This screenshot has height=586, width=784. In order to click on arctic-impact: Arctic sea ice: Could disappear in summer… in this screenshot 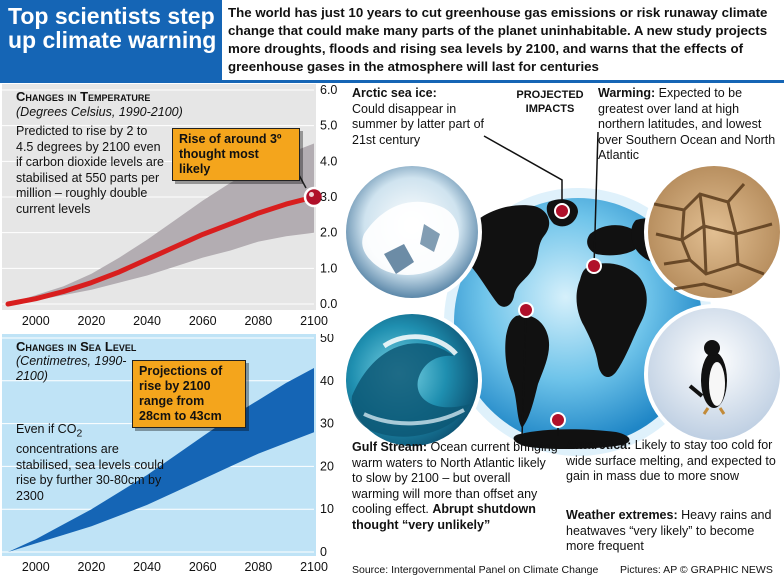, I will do `click(427, 117)`.